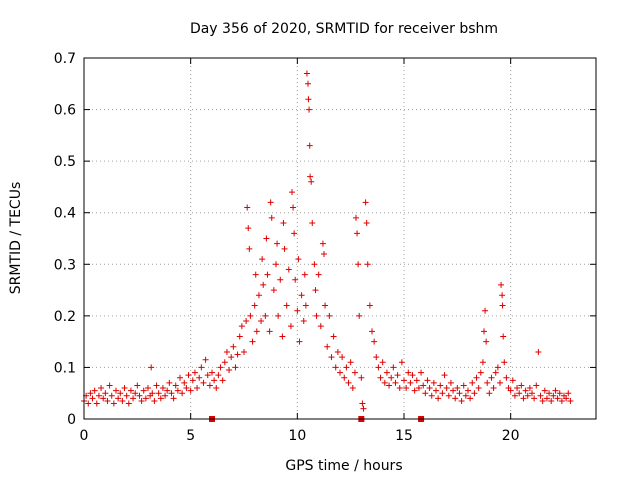 This screenshot has width=640, height=480. I want to click on x-tick-label: 0, so click(84, 436).